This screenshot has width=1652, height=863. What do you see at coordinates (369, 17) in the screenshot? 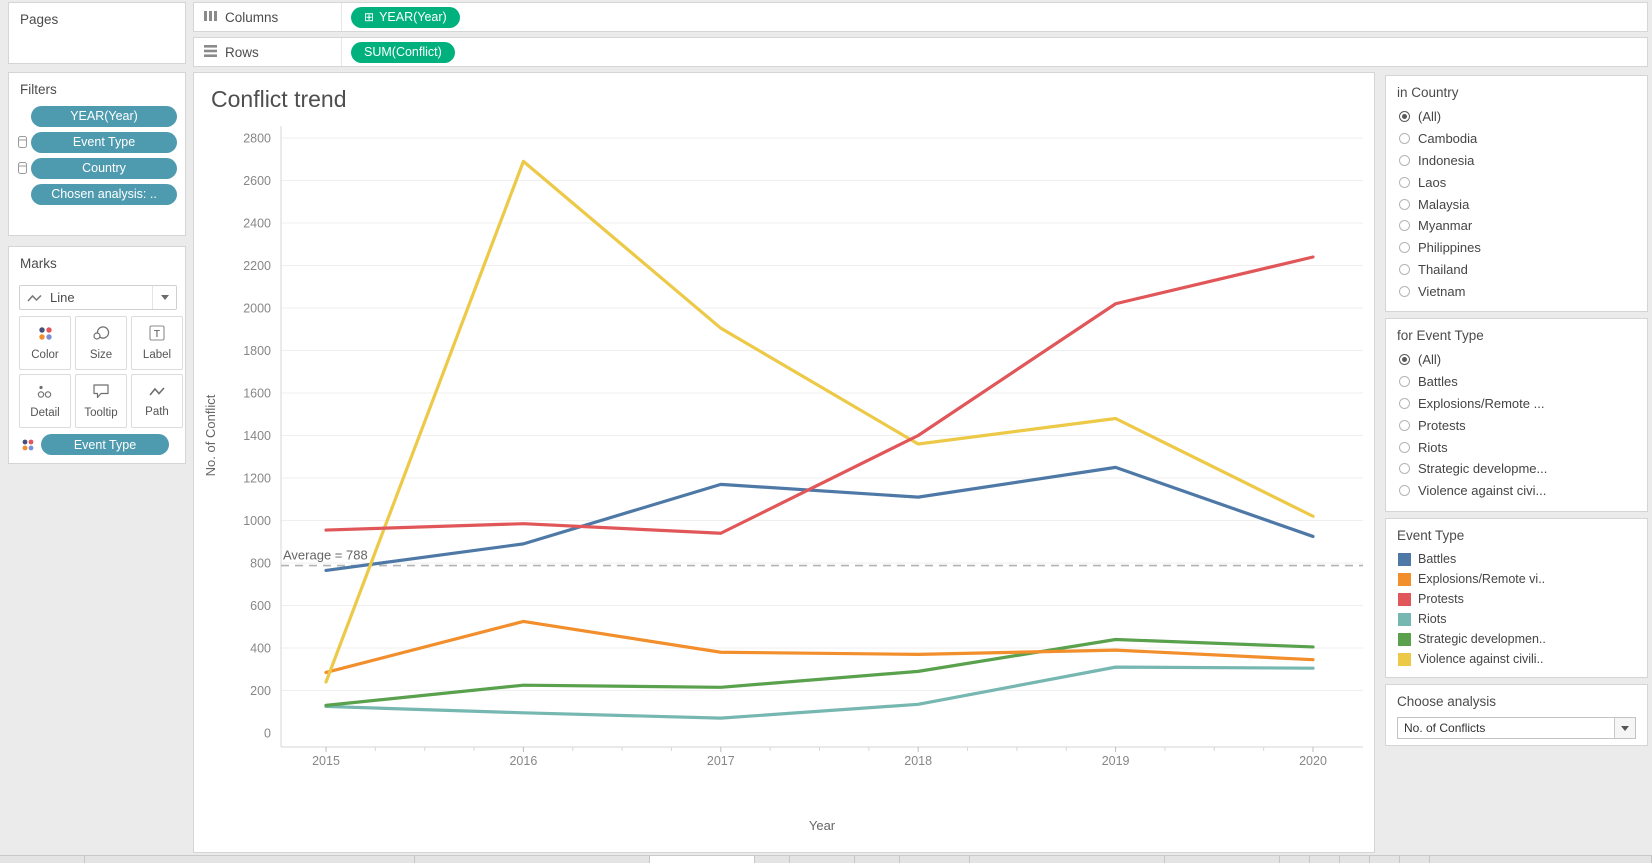
I see `plus-box-icon: ⊞` at bounding box center [369, 17].